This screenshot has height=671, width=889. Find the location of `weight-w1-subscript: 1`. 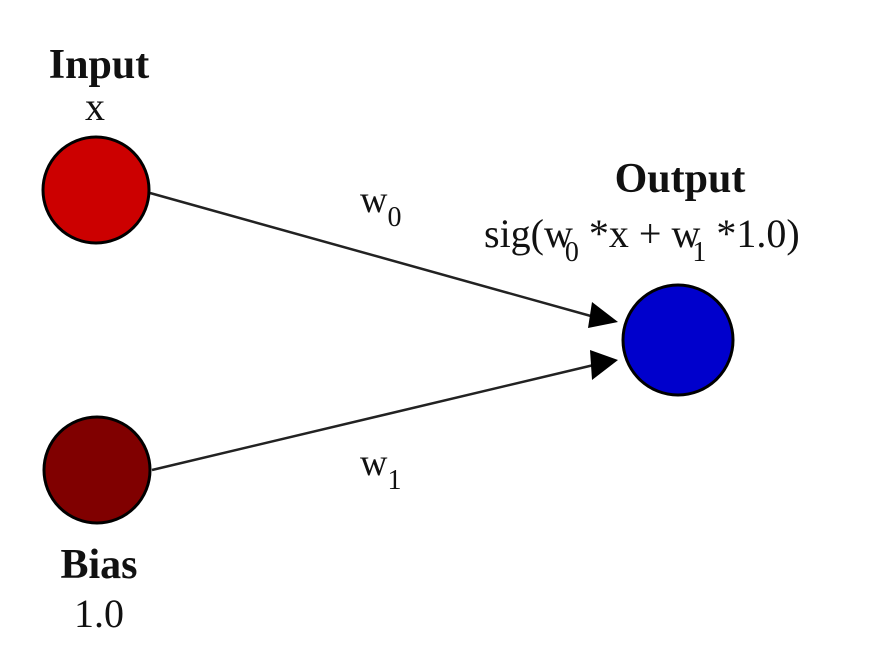

weight-w1-subscript: 1 is located at coordinates (394, 480).